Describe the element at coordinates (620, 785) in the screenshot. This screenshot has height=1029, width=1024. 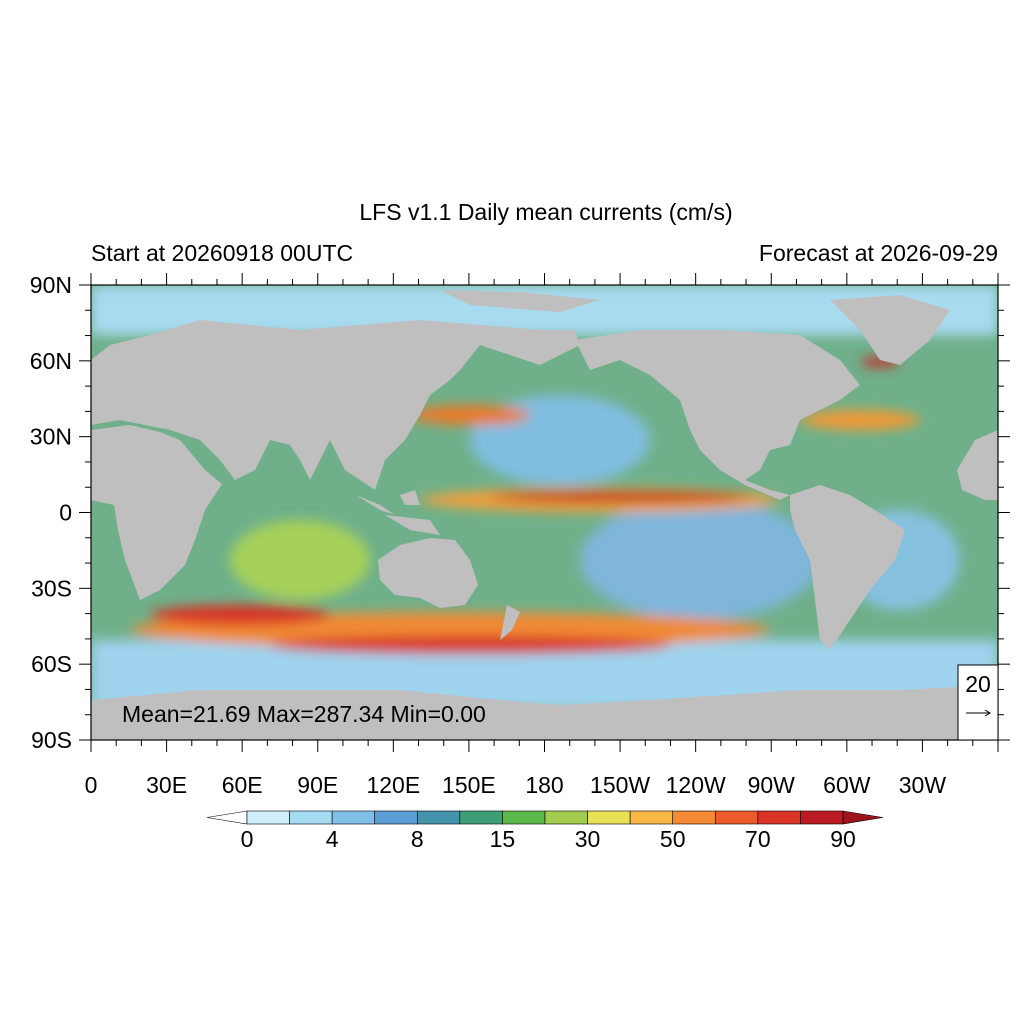
I see `x-tick-label: 150W` at that location.